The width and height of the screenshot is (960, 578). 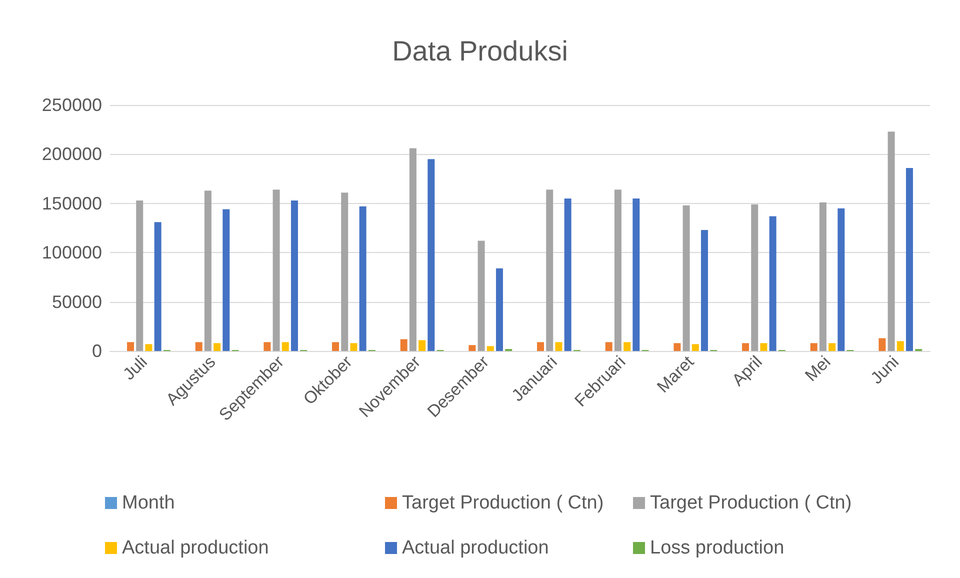 I want to click on chart-title: Data Produksi, so click(x=480, y=51).